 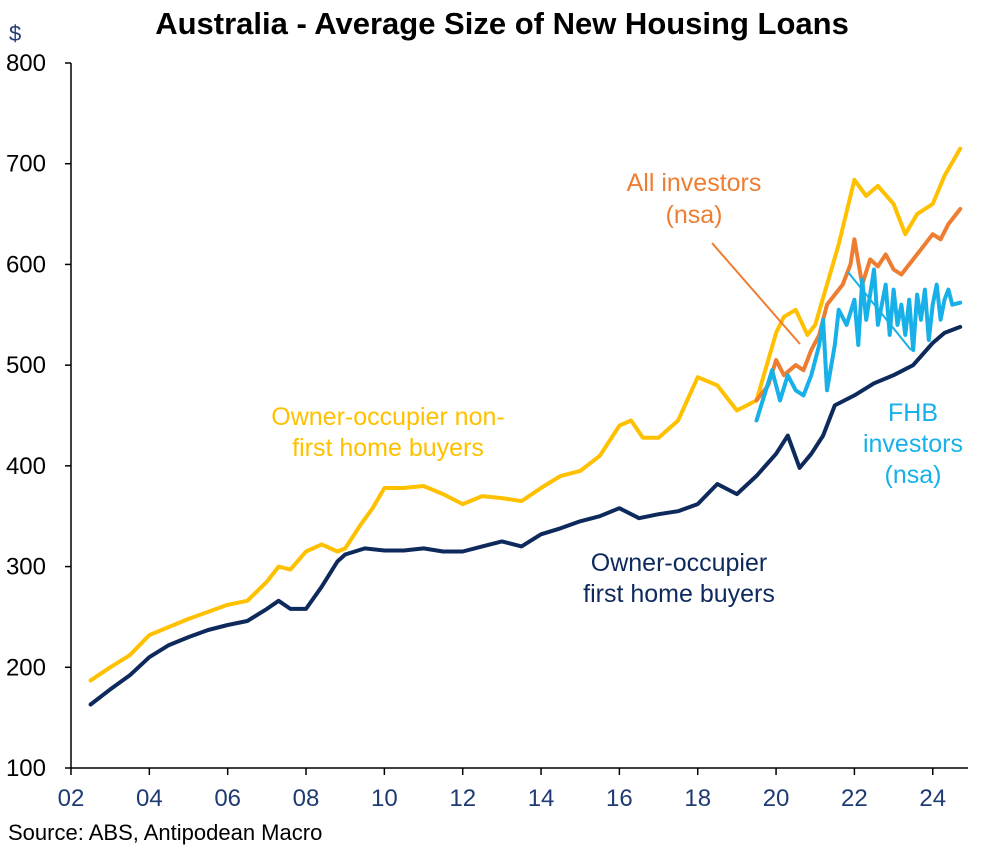 What do you see at coordinates (932, 798) in the screenshot?
I see `x-tick-label: 24` at bounding box center [932, 798].